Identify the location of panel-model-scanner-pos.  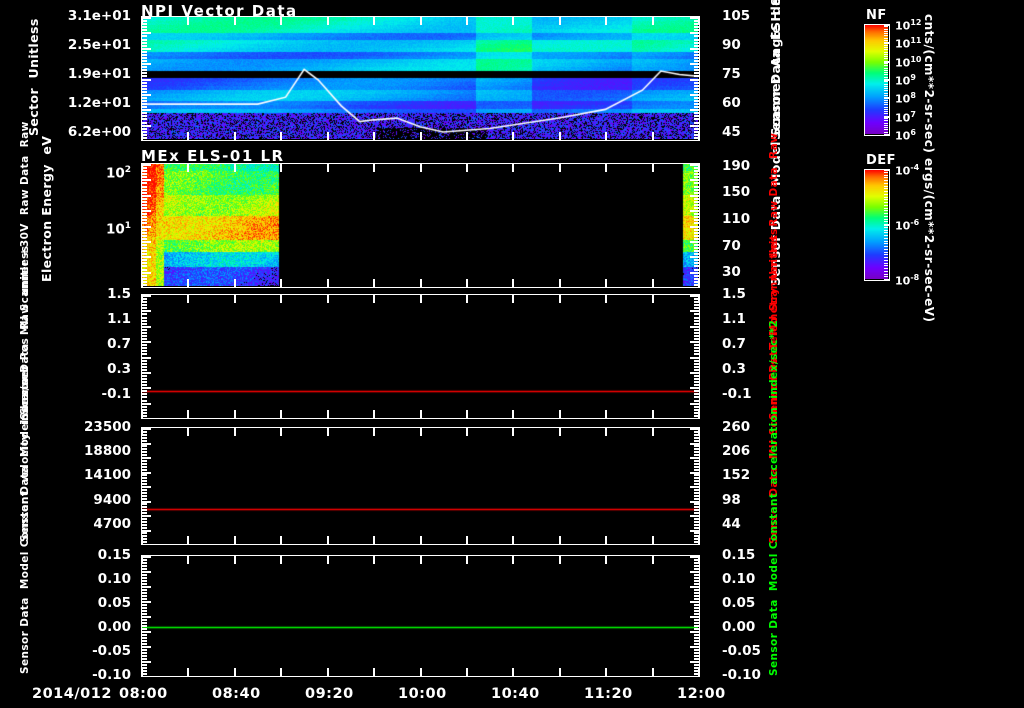
(420, 486).